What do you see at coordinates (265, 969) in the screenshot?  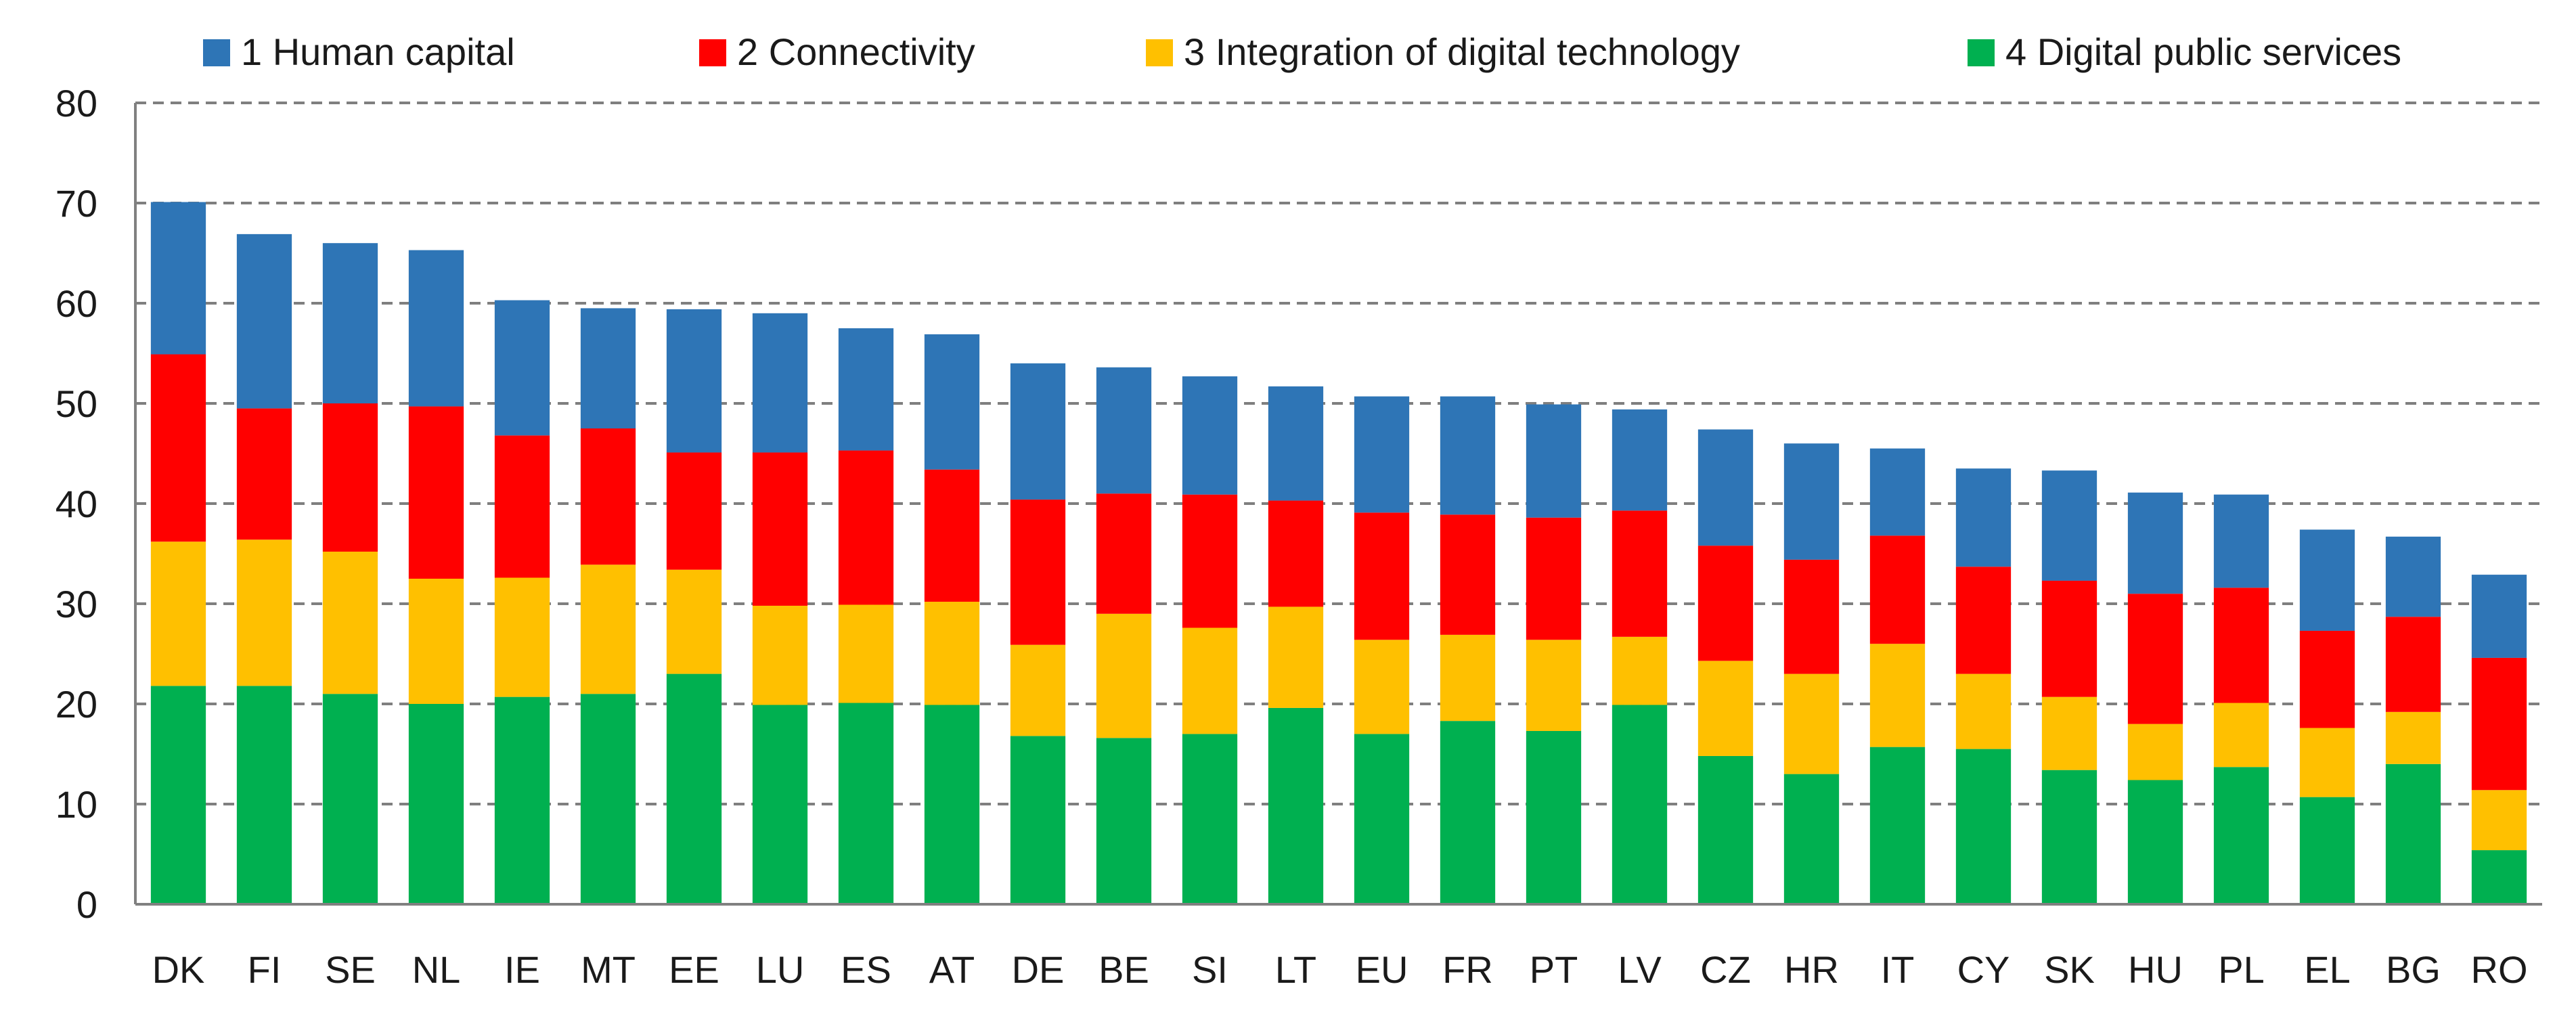 I see `x-tick-label: FI` at bounding box center [265, 969].